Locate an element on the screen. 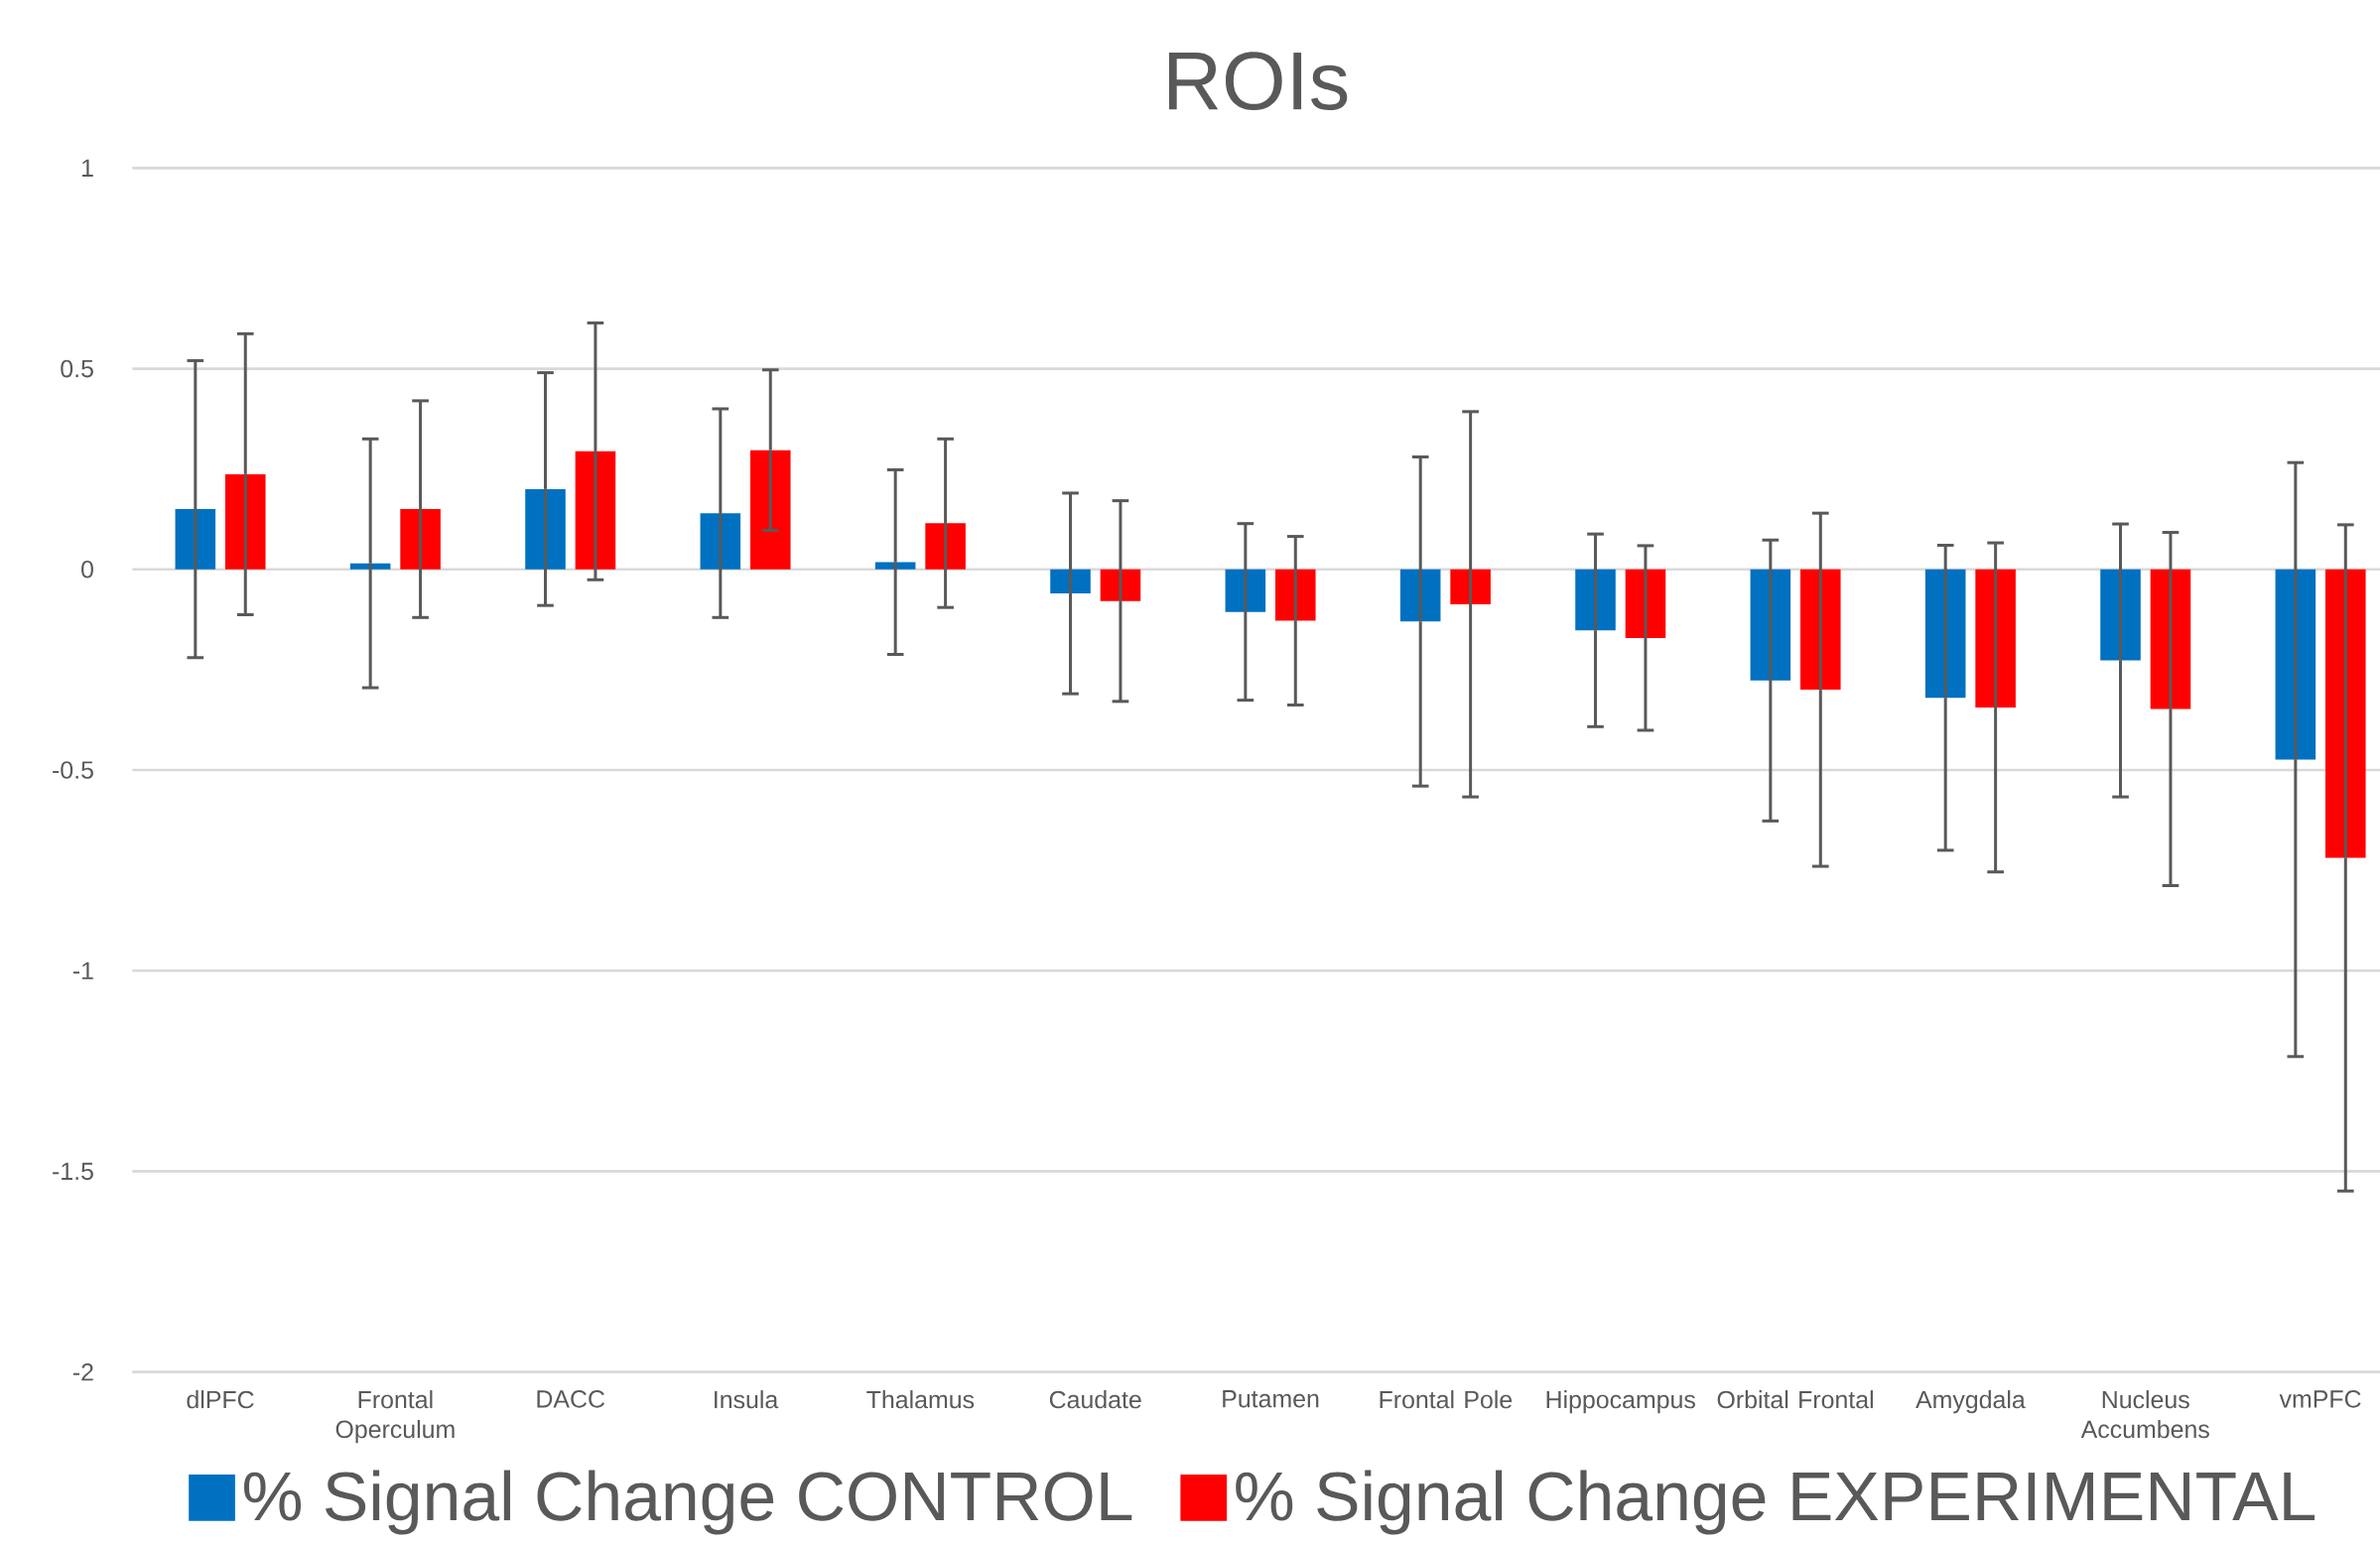 The width and height of the screenshot is (2380, 1544). y-tick-label: 0.5 is located at coordinates (77, 369).